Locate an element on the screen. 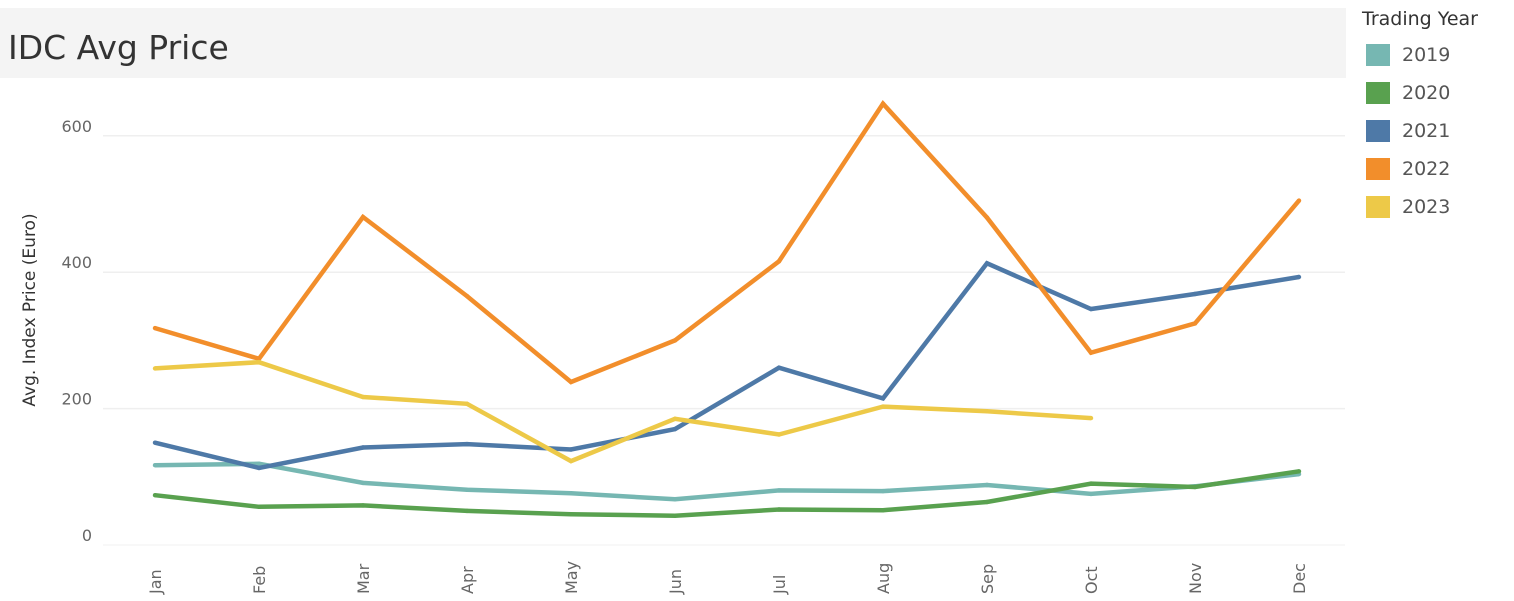 This screenshot has height=601, width=1514. series-line-2020 is located at coordinates (727, 493).